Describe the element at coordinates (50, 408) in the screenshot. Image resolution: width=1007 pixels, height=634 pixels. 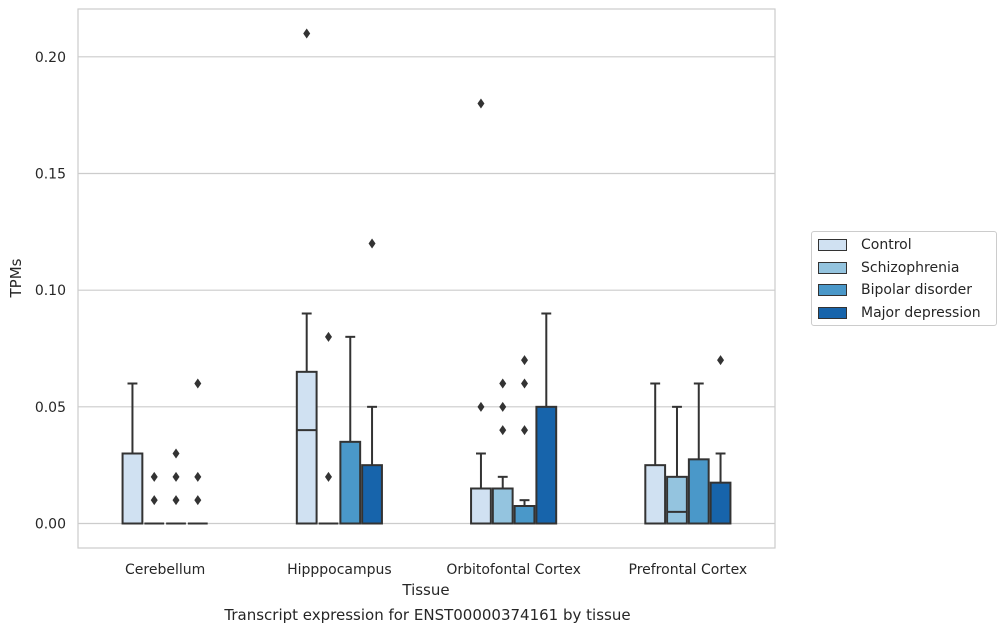
I see `y-tick-label: 0.05` at that location.